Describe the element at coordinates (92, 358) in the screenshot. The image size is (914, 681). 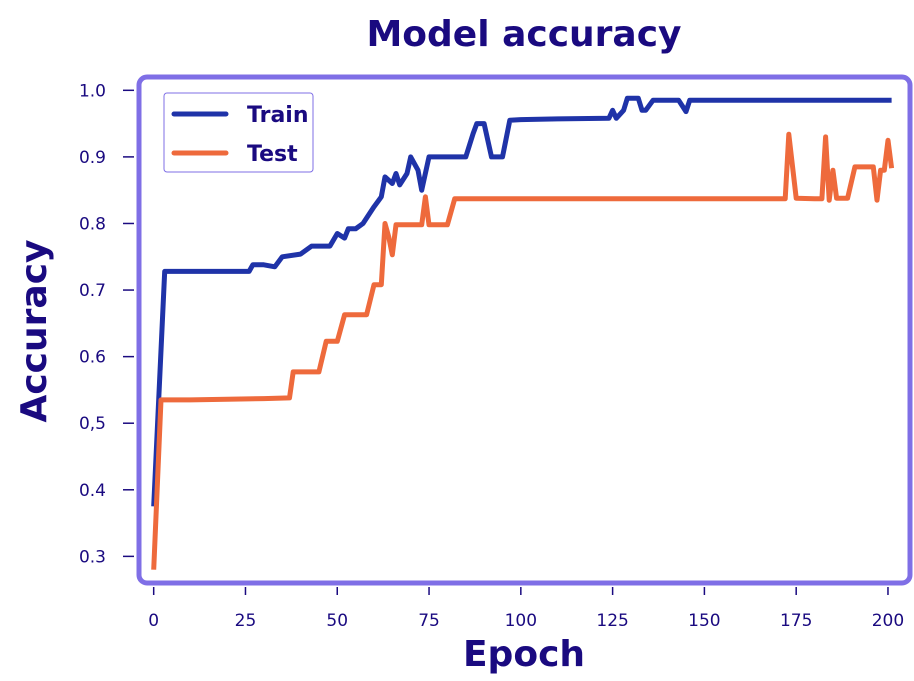
I see `y-tick-label: 0.6` at that location.